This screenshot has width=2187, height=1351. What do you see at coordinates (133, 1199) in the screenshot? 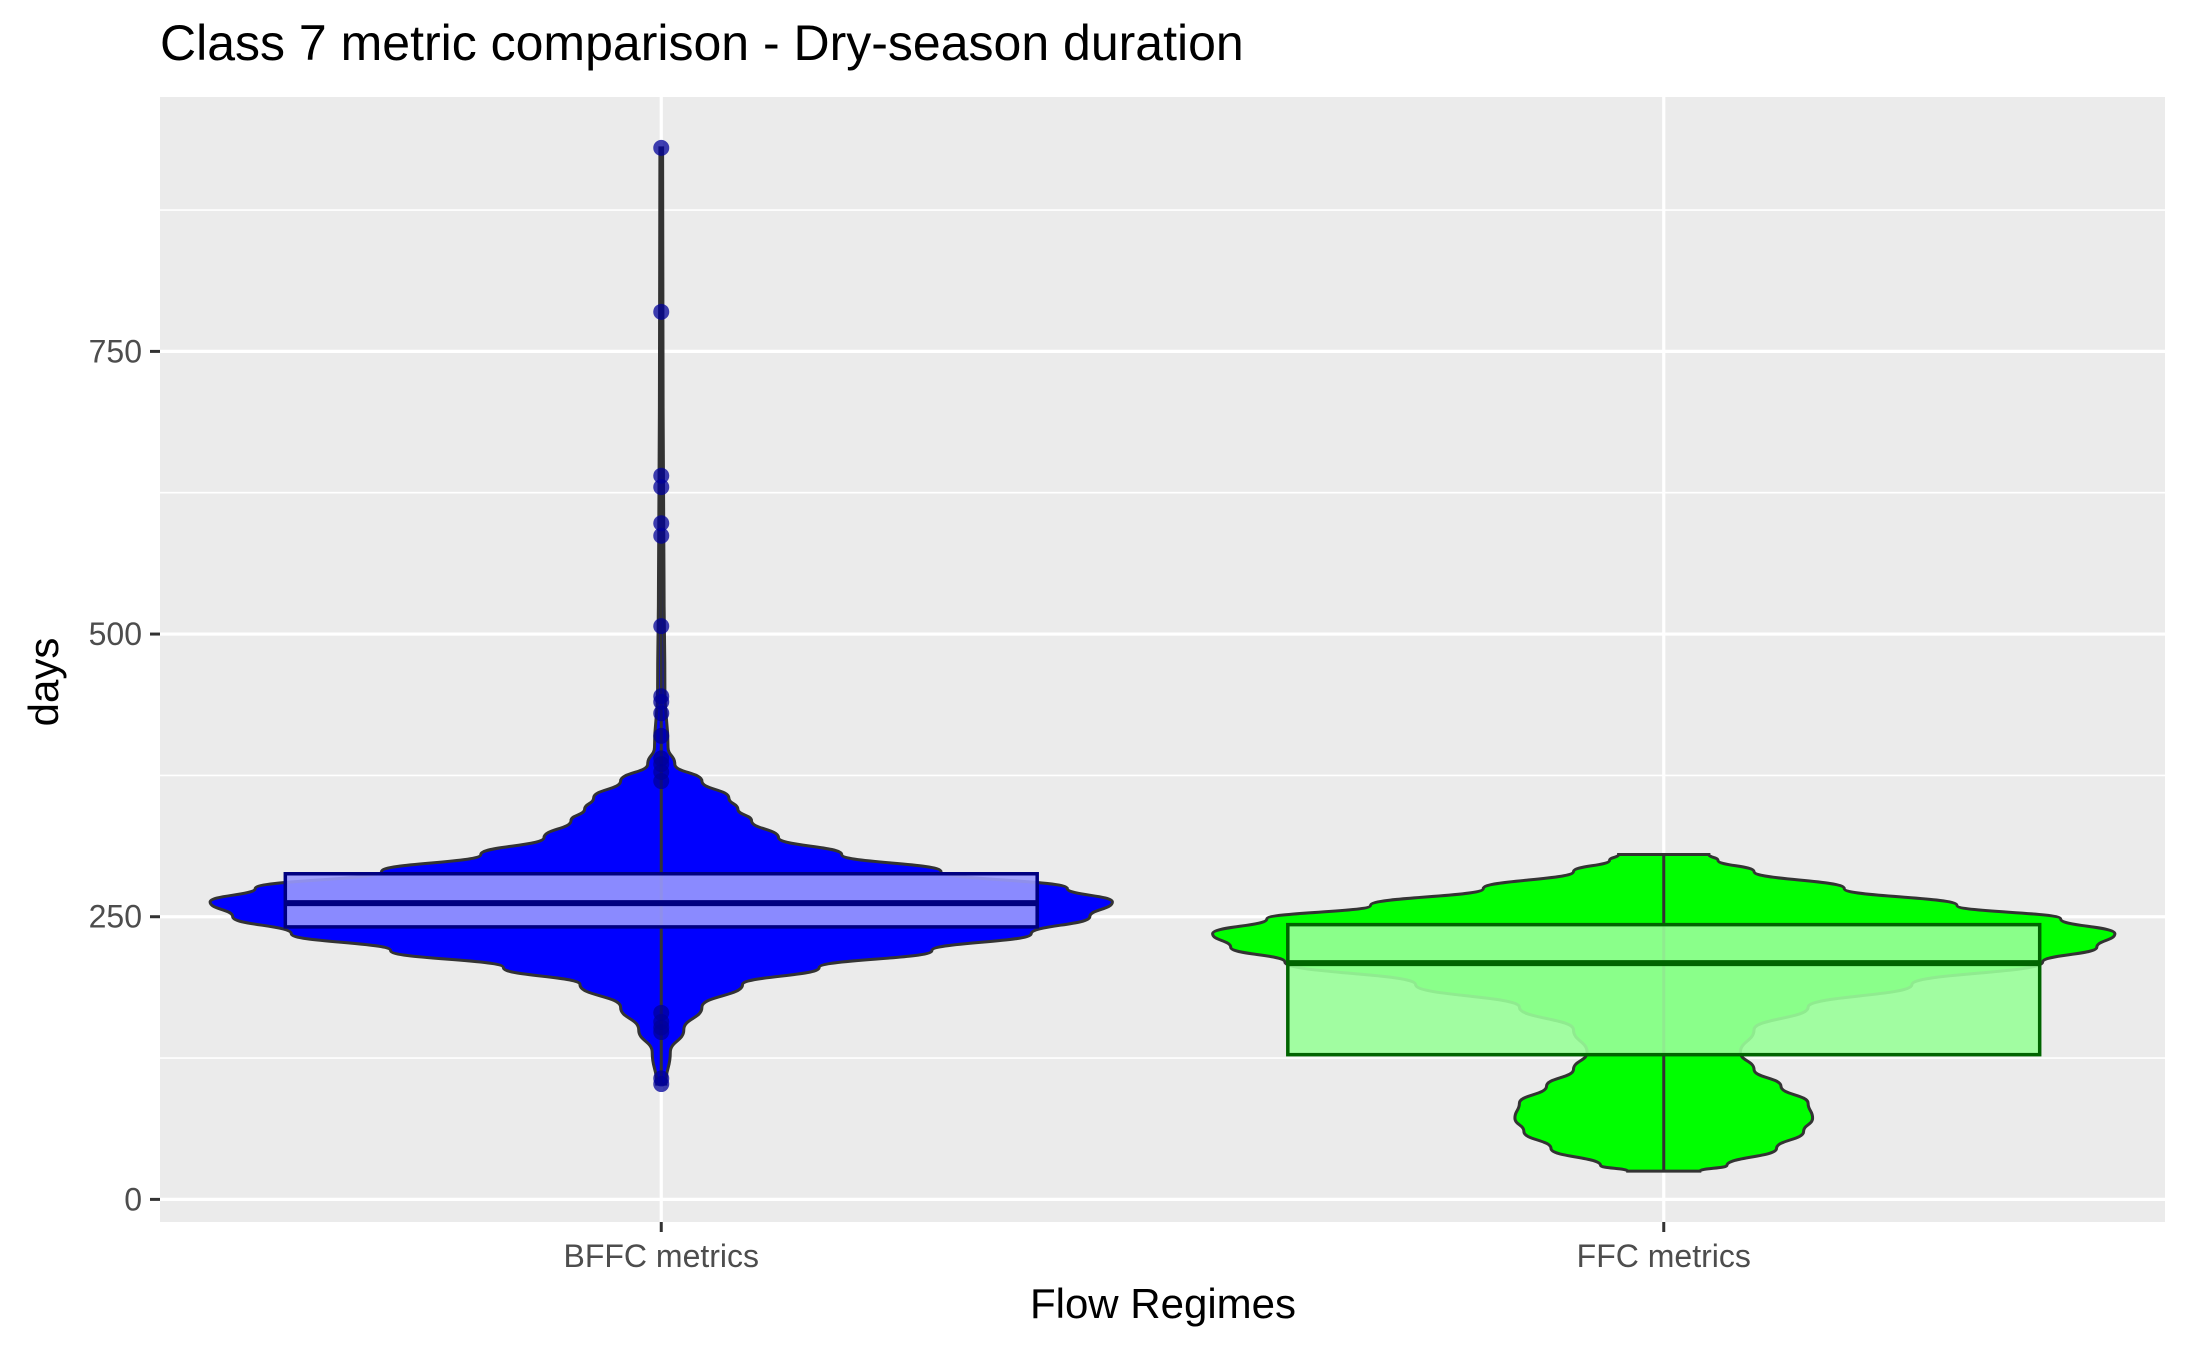
I see `y-tick-label: 0` at bounding box center [133, 1199].